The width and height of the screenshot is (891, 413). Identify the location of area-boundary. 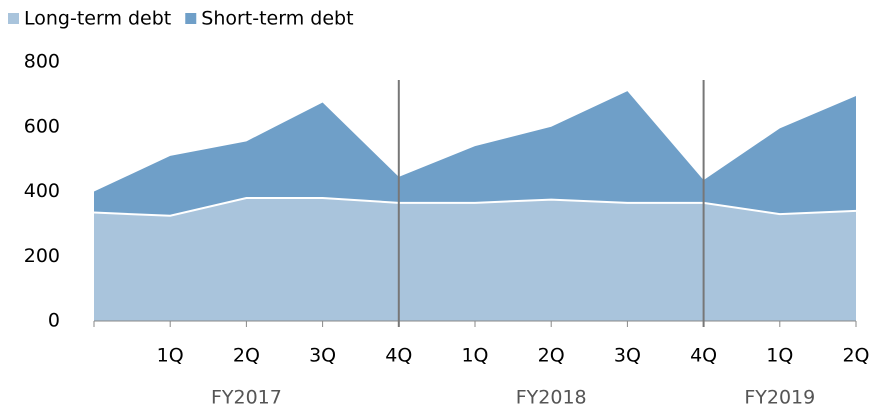
(475, 206).